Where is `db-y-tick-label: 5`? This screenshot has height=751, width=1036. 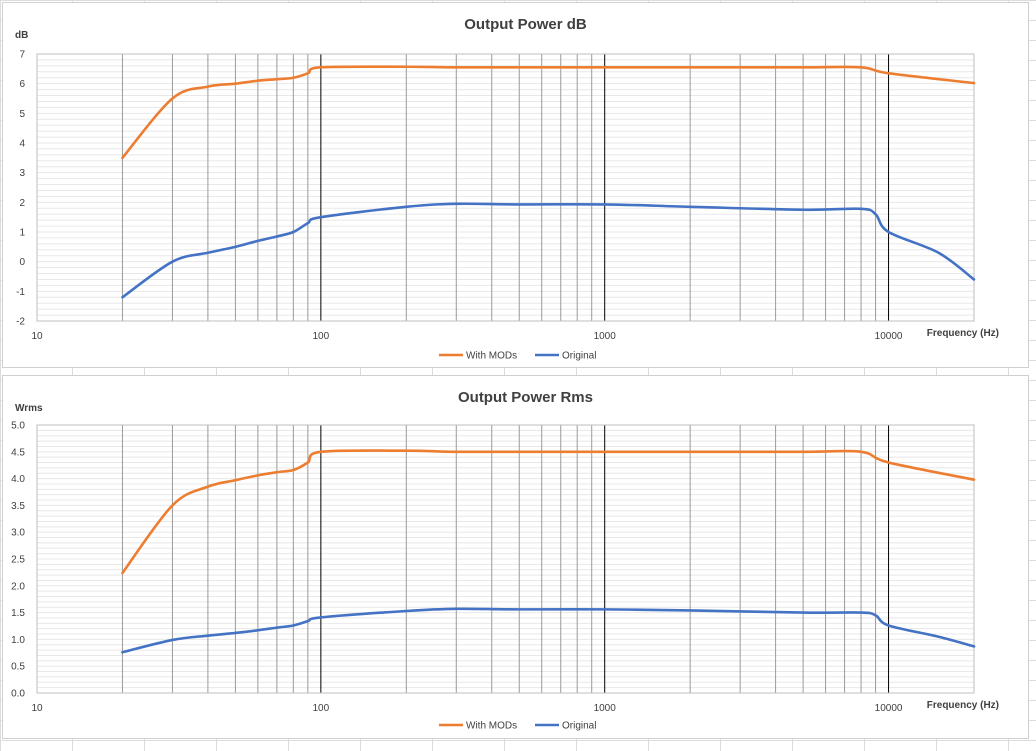
db-y-tick-label: 5 is located at coordinates (22, 114).